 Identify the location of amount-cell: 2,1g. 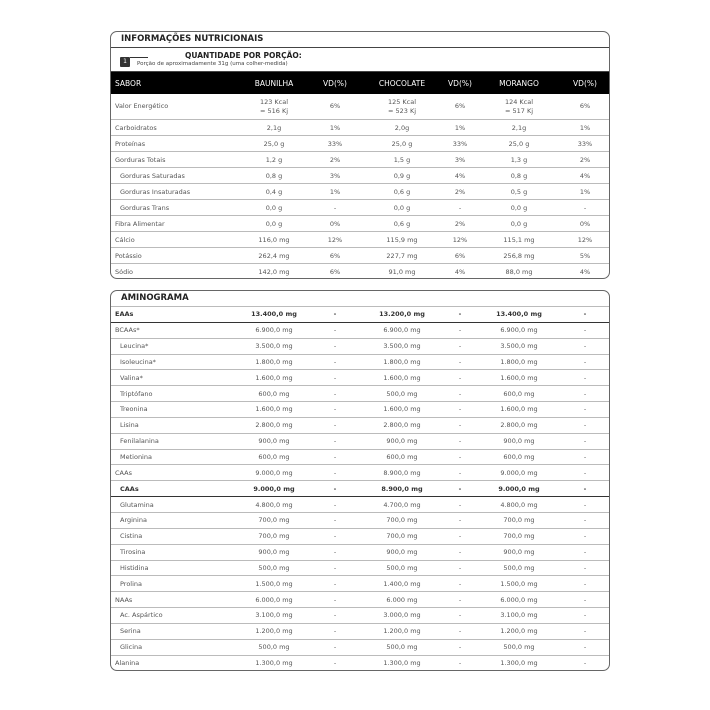
(519, 127).